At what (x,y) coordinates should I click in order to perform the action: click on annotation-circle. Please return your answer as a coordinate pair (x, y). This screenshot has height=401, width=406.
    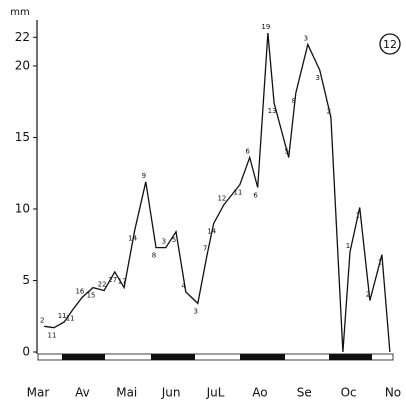
    Looking at the image, I should click on (390, 44).